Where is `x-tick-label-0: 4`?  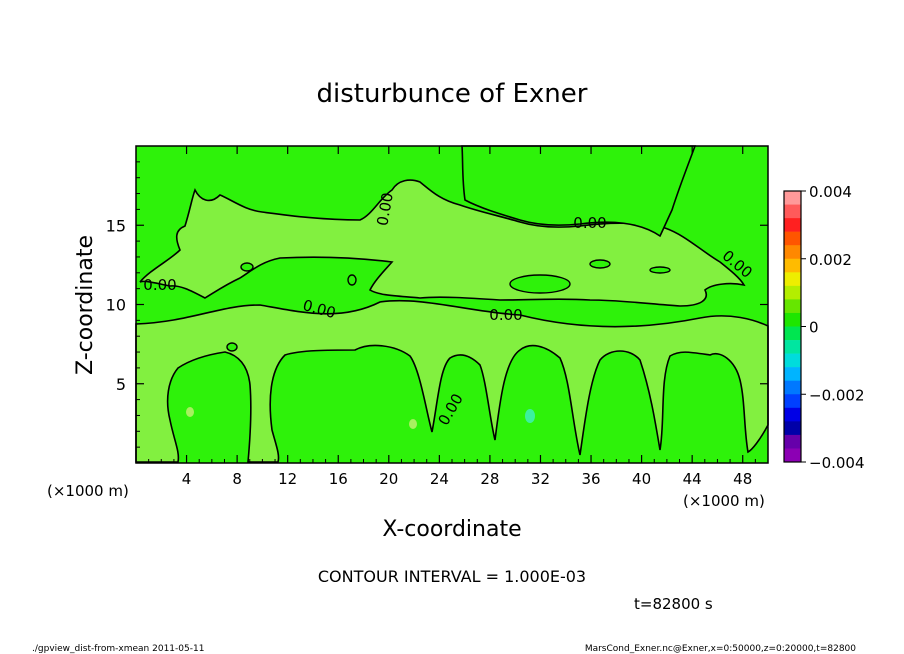 x-tick-label-0: 4 is located at coordinates (187, 479).